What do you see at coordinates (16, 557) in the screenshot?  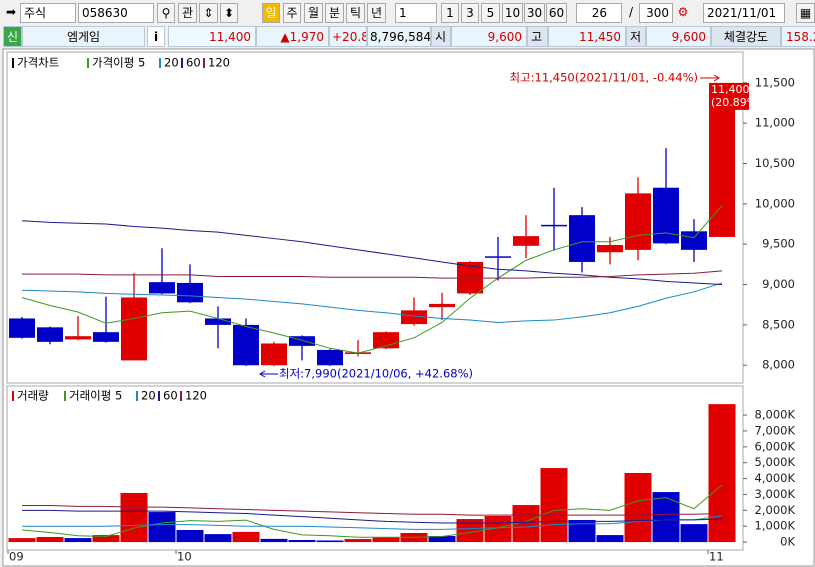 I see `x-tick-label: 09` at bounding box center [16, 557].